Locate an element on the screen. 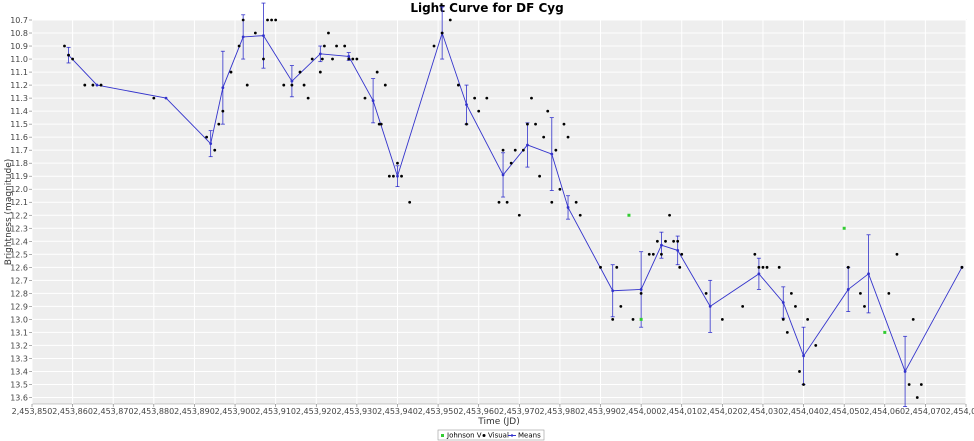 The width and height of the screenshot is (974, 441). x-tick-label: 2,453,940 is located at coordinates (397, 411).